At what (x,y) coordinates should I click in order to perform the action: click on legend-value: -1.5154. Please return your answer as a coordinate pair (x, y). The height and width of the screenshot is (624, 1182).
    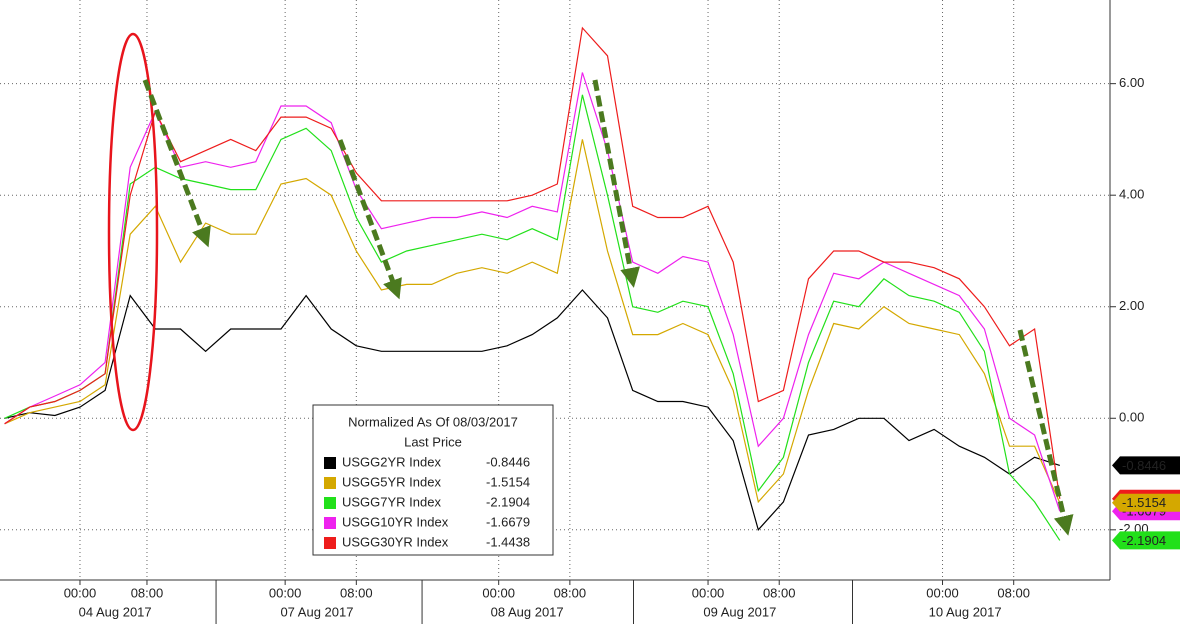
    Looking at the image, I should click on (508, 481).